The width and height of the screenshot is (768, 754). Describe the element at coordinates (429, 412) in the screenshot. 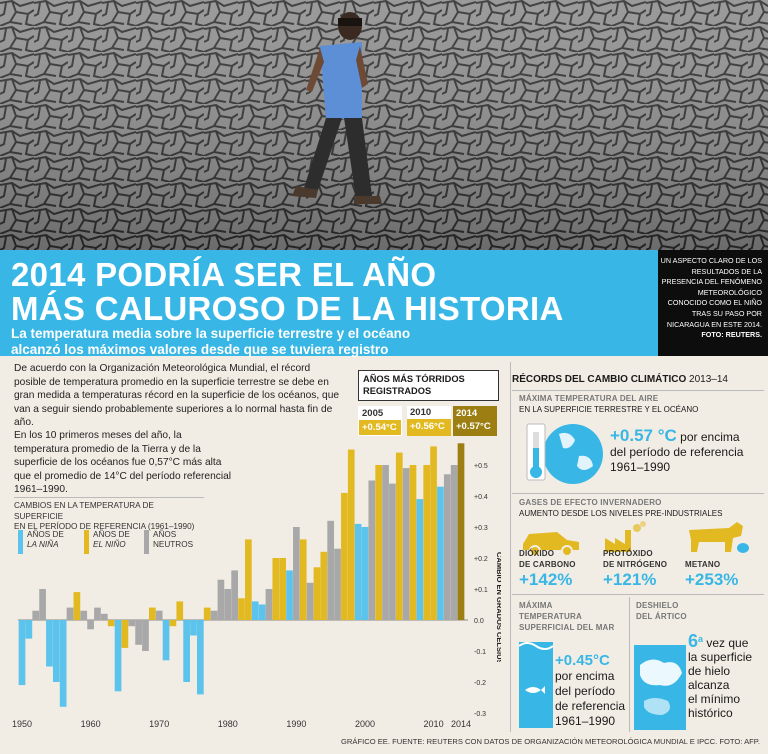

I see `hottest-year-label: 2010` at that location.